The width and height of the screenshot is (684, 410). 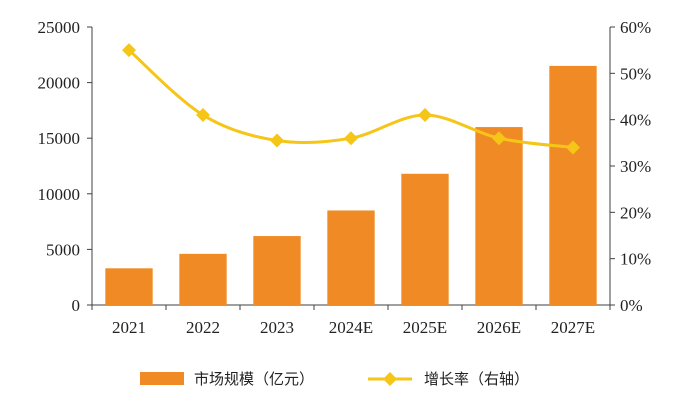 What do you see at coordinates (59, 194) in the screenshot?
I see `left-tick-label: 10000` at bounding box center [59, 194].